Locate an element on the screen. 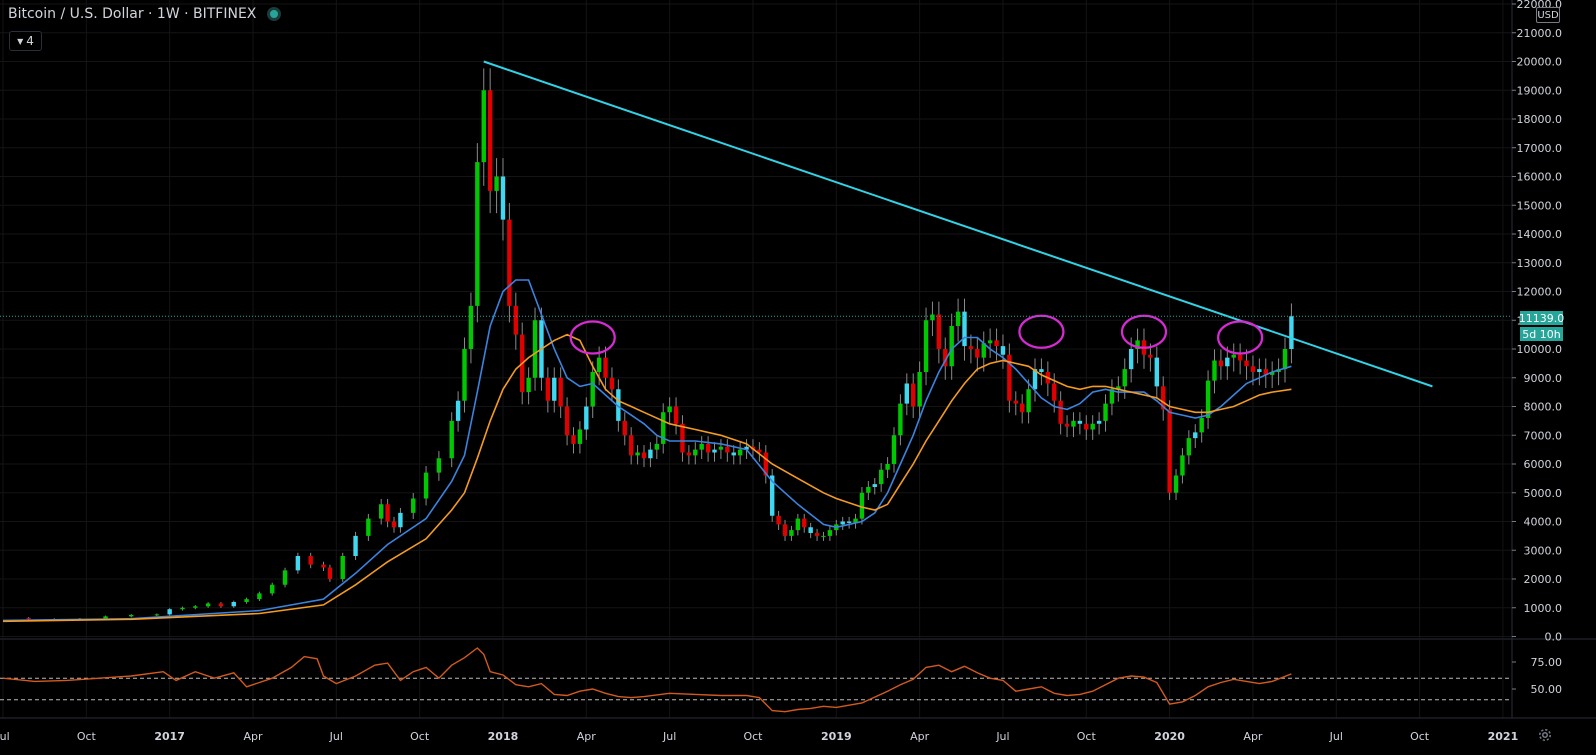  indicator-count-button: ▼ 4 is located at coordinates (25, 41).